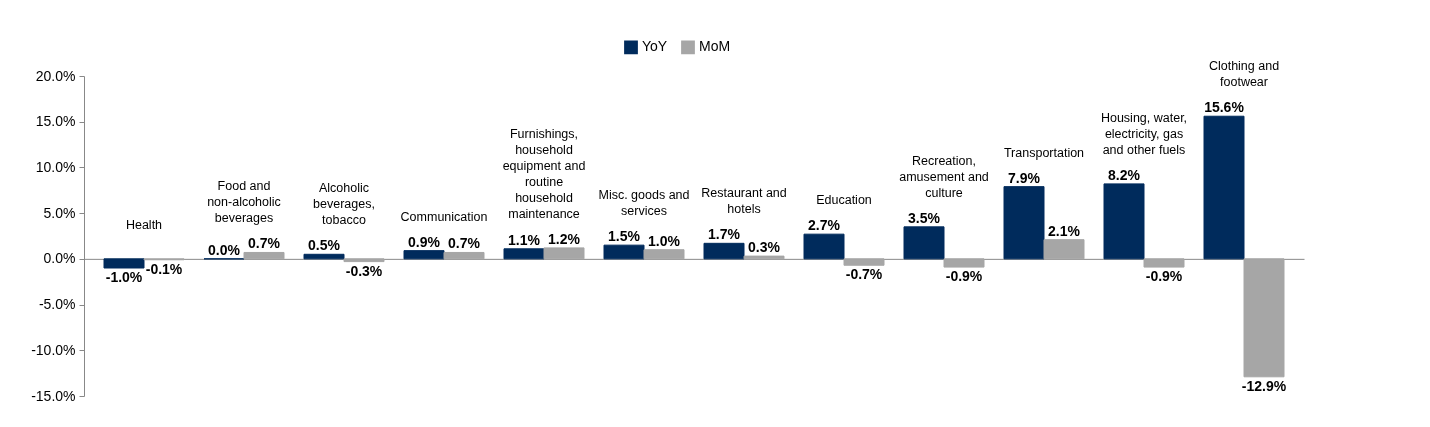  I want to click on x-tick-label: Restaurant and hotels, so click(744, 201).